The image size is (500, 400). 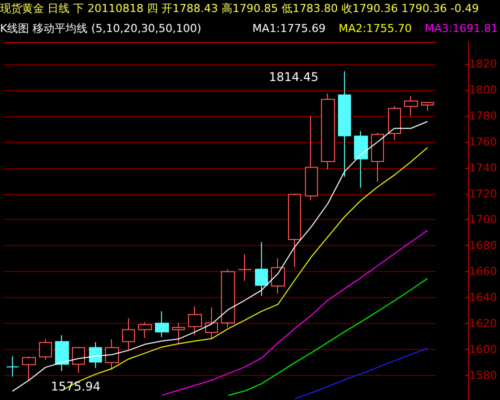 What do you see at coordinates (483, 349) in the screenshot?
I see `y-tick-label: 1600` at bounding box center [483, 349].